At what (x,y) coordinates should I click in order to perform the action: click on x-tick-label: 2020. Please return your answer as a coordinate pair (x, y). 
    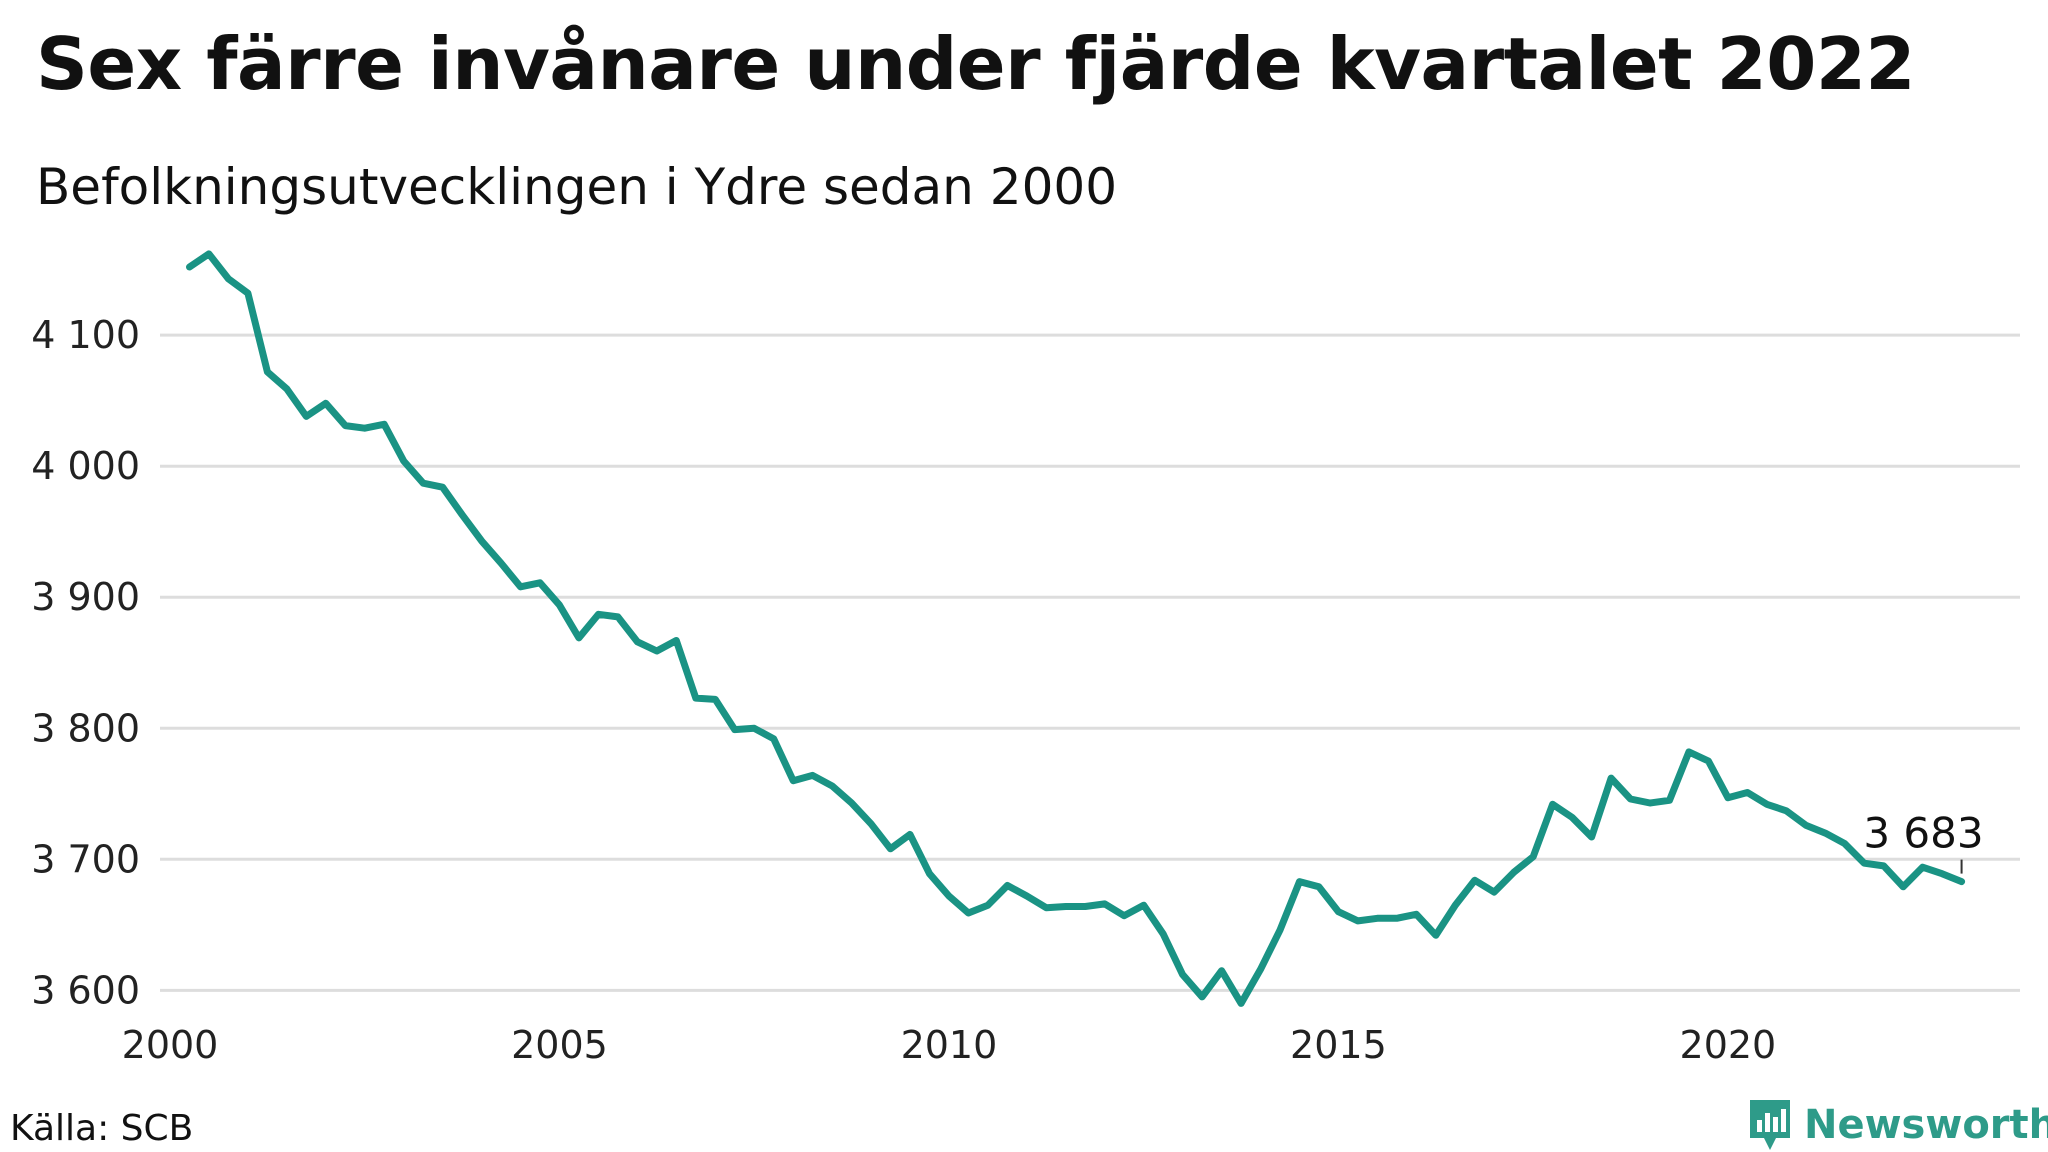
    Looking at the image, I should click on (1728, 1045).